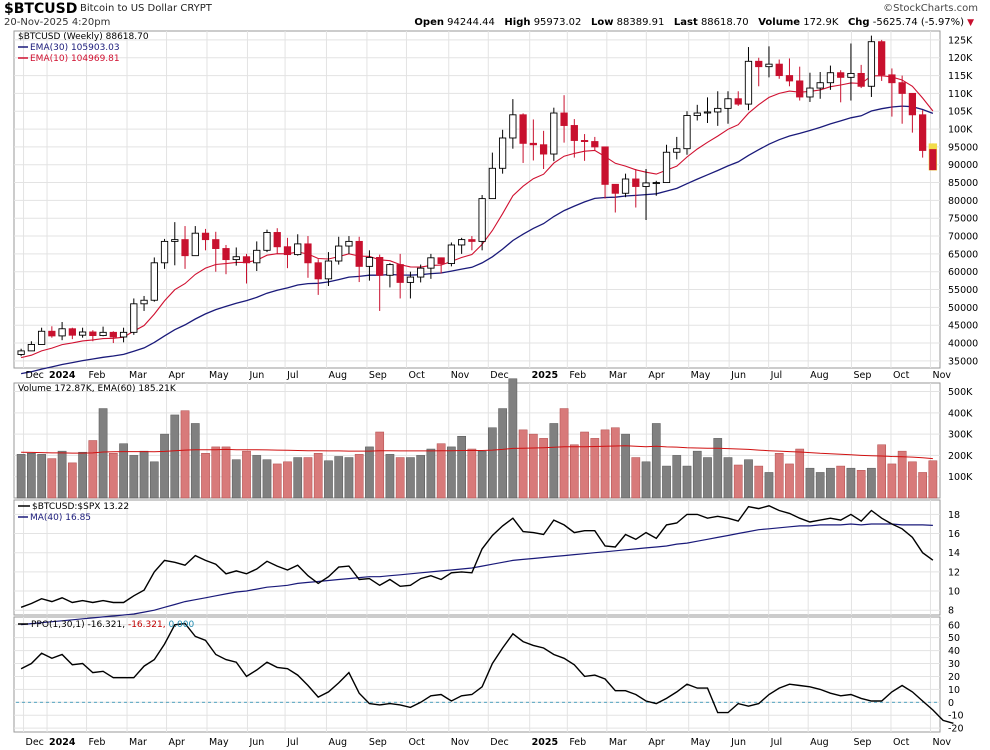  I want to click on price-y-tick-label: 70000, so click(963, 237).